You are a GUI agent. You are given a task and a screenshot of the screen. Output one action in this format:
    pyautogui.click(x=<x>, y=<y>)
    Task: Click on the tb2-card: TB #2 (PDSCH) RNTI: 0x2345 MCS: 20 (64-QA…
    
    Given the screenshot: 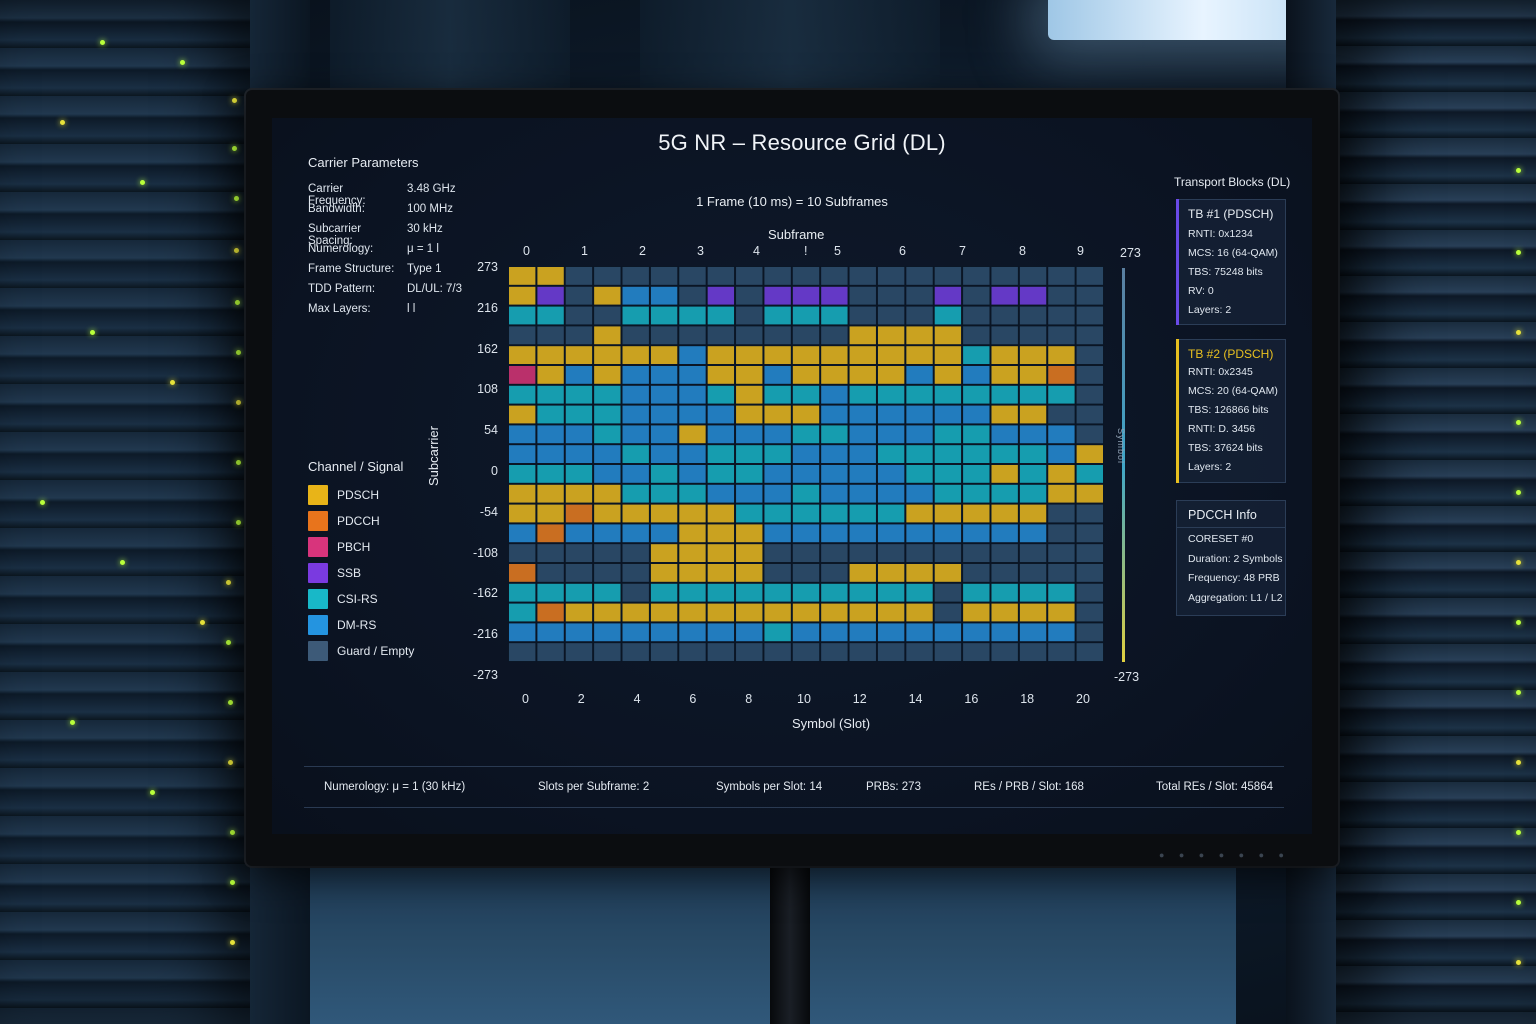 What is the action you would take?
    pyautogui.click(x=1231, y=411)
    